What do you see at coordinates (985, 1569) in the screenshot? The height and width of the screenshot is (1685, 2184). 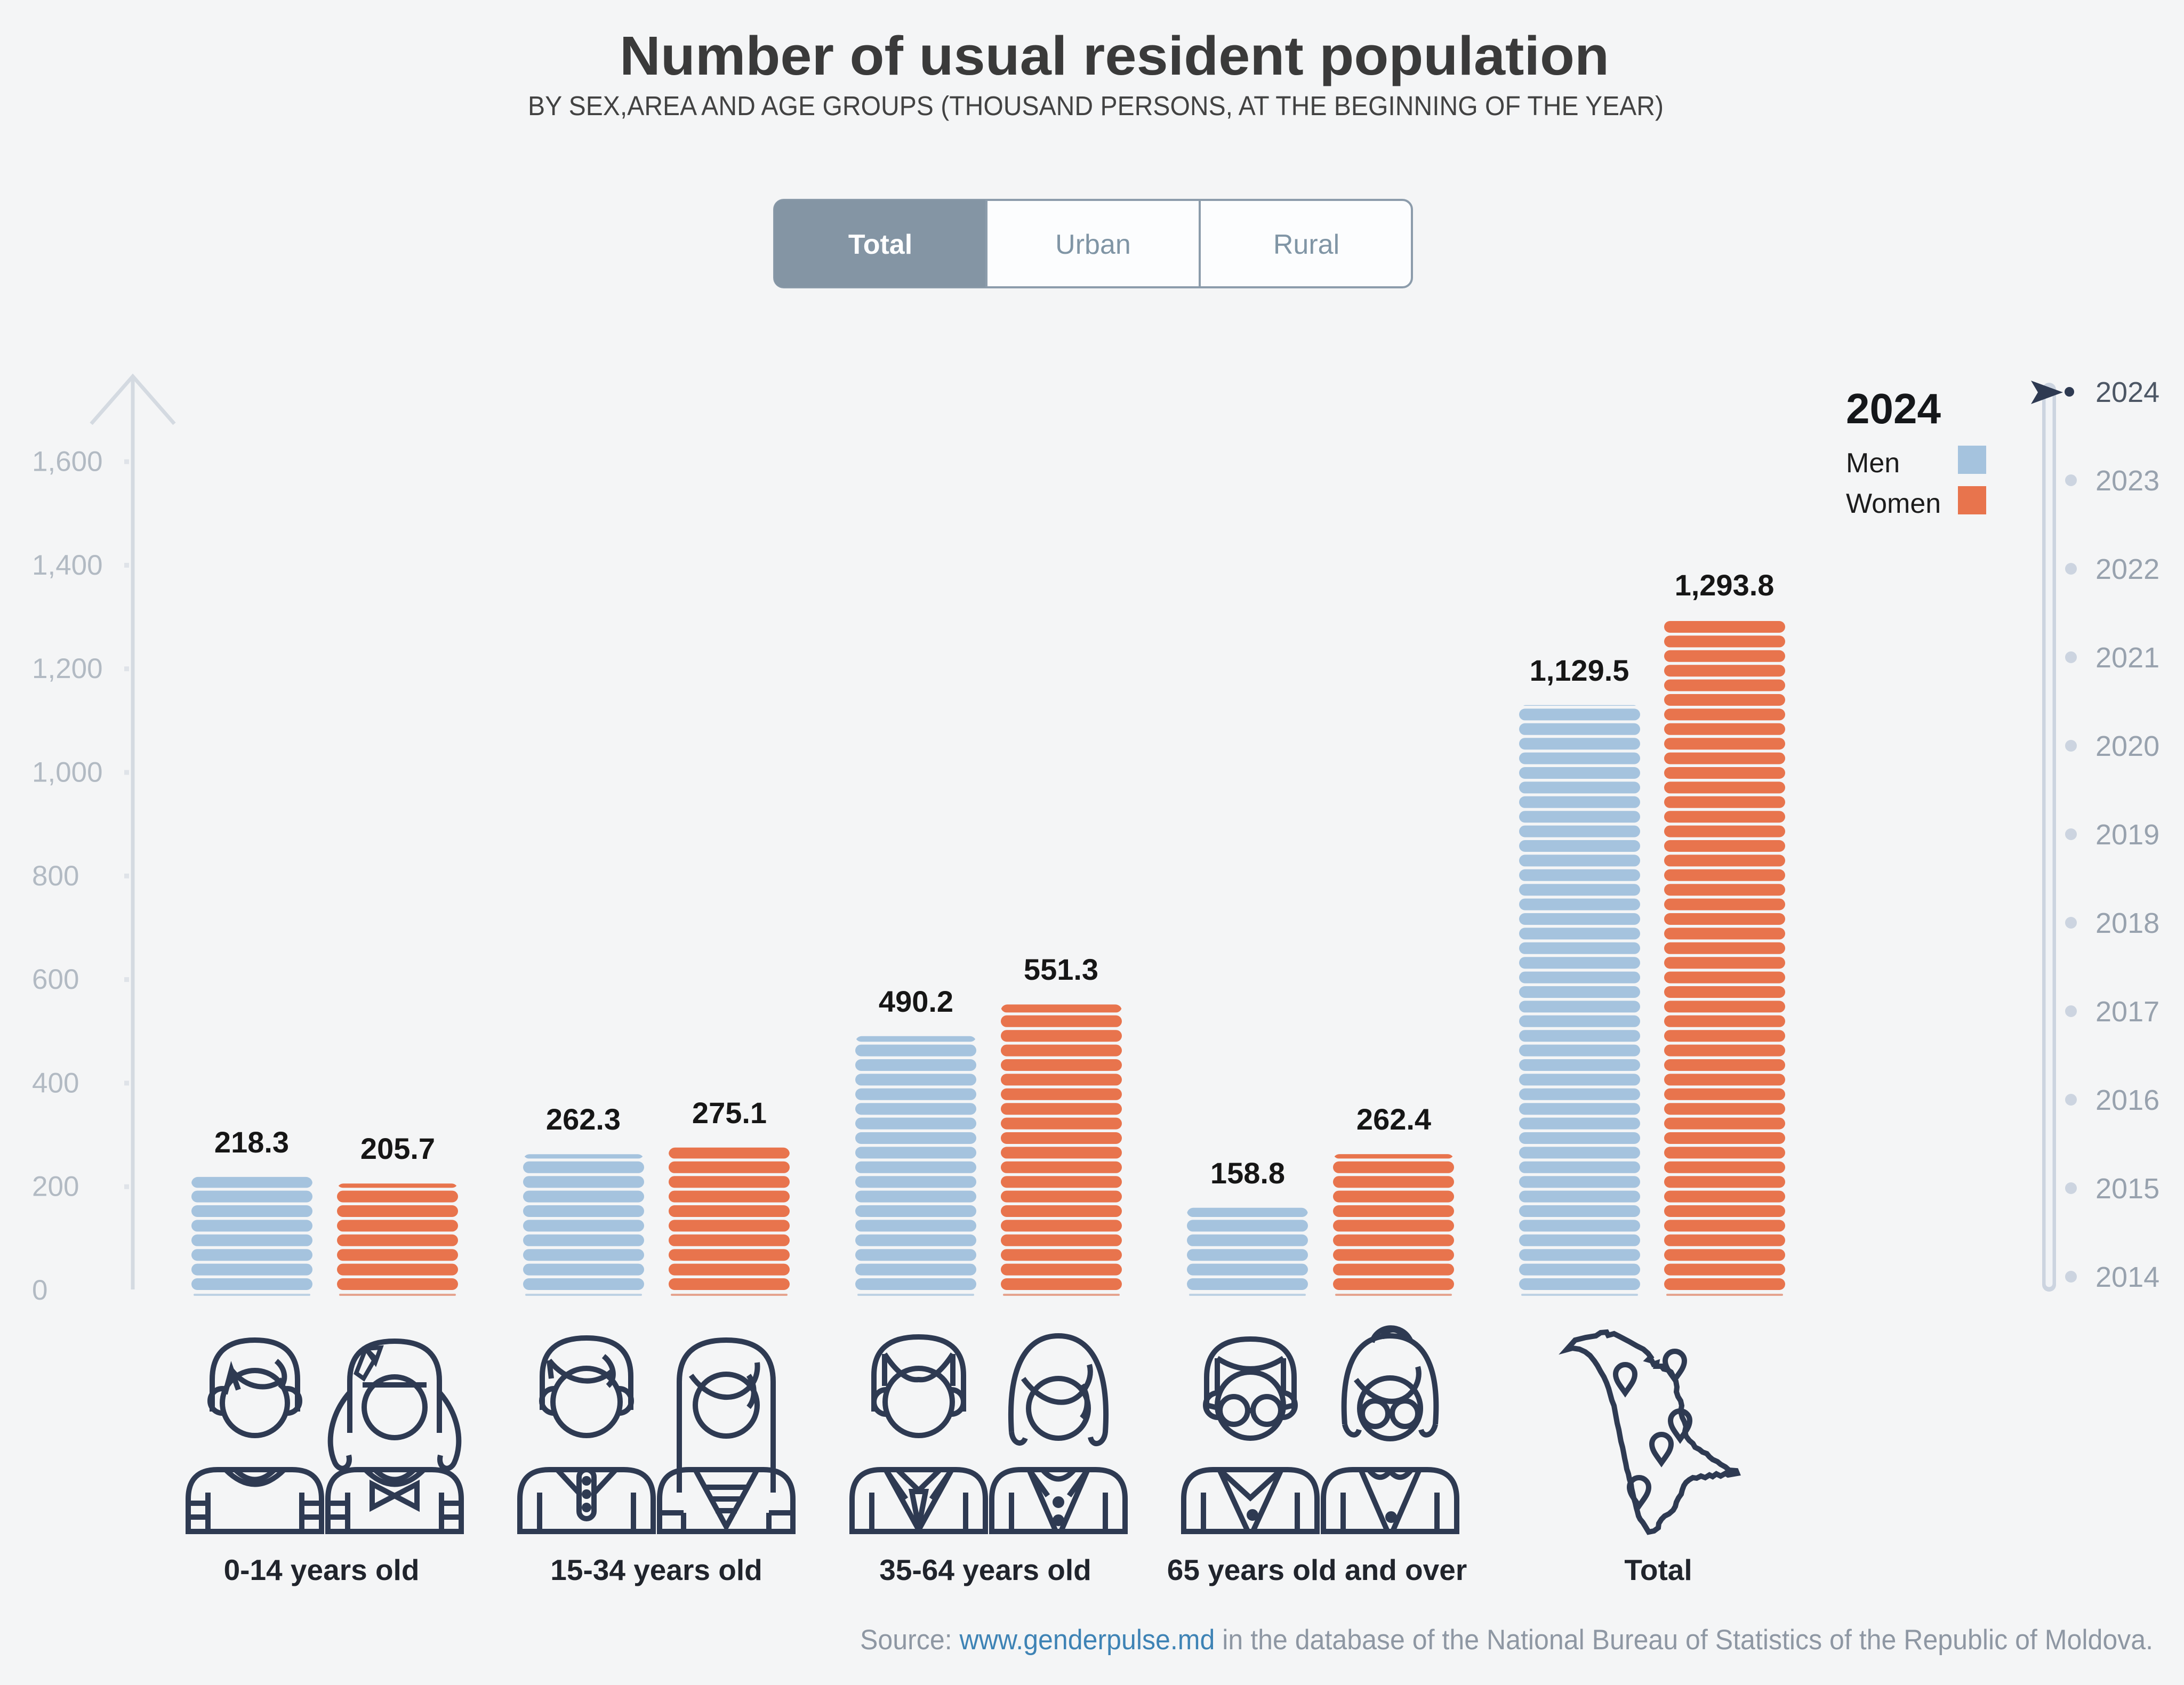 I see `svg-text: 35-64 years old` at bounding box center [985, 1569].